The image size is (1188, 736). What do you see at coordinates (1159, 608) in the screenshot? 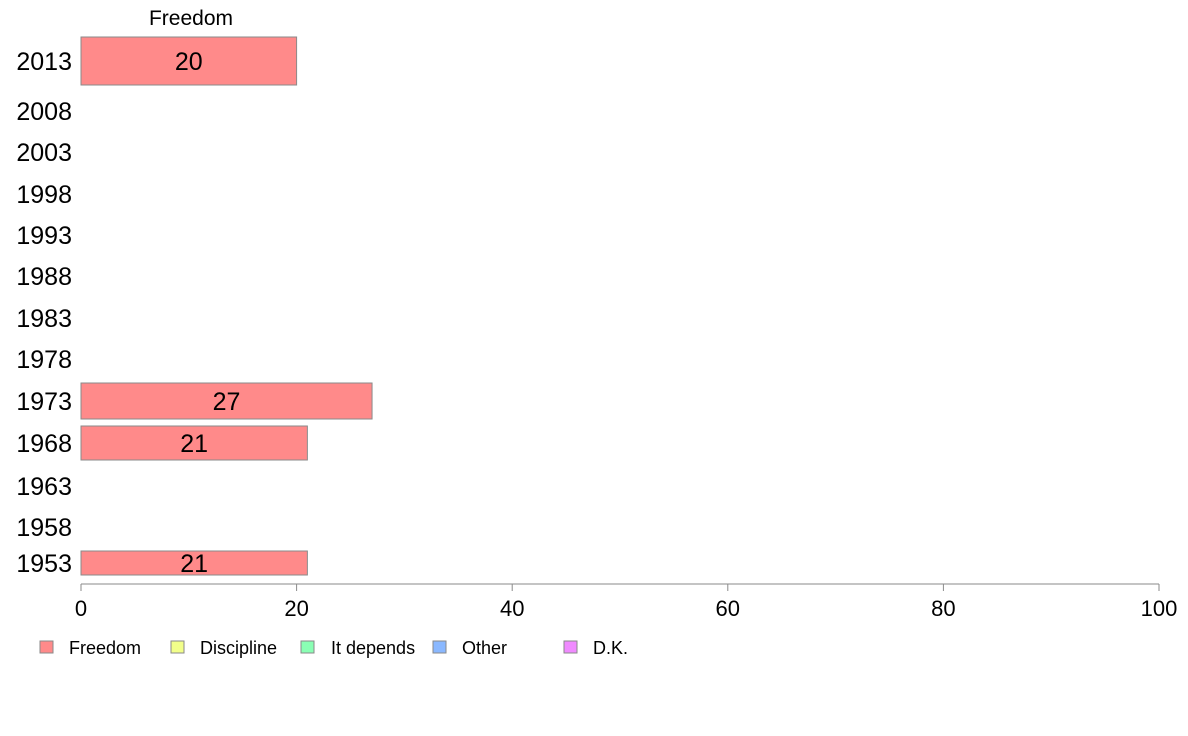
I see `x-tick-label: 100` at bounding box center [1159, 608].